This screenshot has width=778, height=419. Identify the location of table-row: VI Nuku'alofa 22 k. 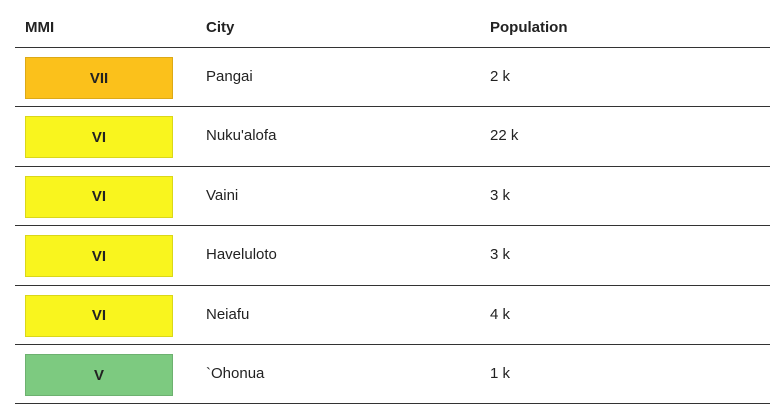
(389, 136).